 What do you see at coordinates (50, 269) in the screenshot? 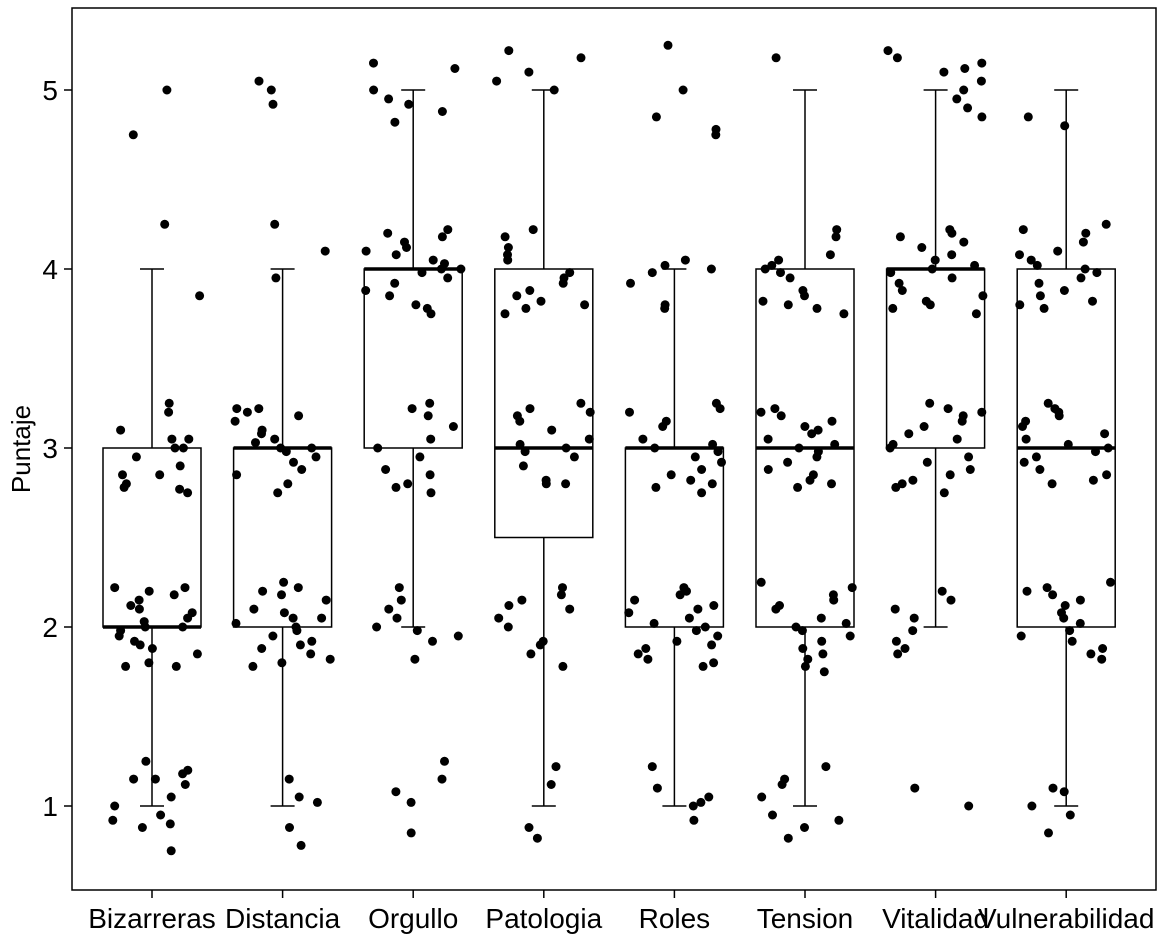
I see `y-tick-label: 4` at bounding box center [50, 269].